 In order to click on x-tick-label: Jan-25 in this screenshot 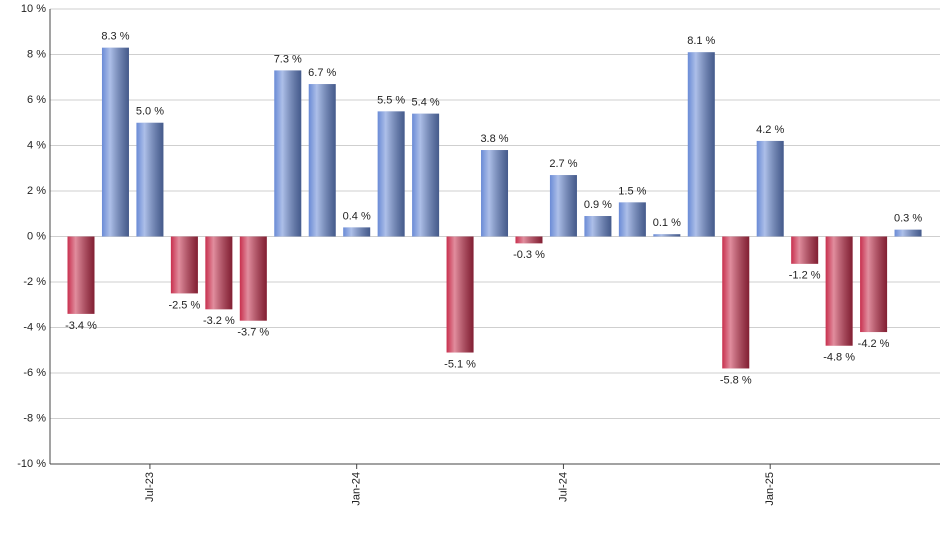, I will do `click(770, 489)`.